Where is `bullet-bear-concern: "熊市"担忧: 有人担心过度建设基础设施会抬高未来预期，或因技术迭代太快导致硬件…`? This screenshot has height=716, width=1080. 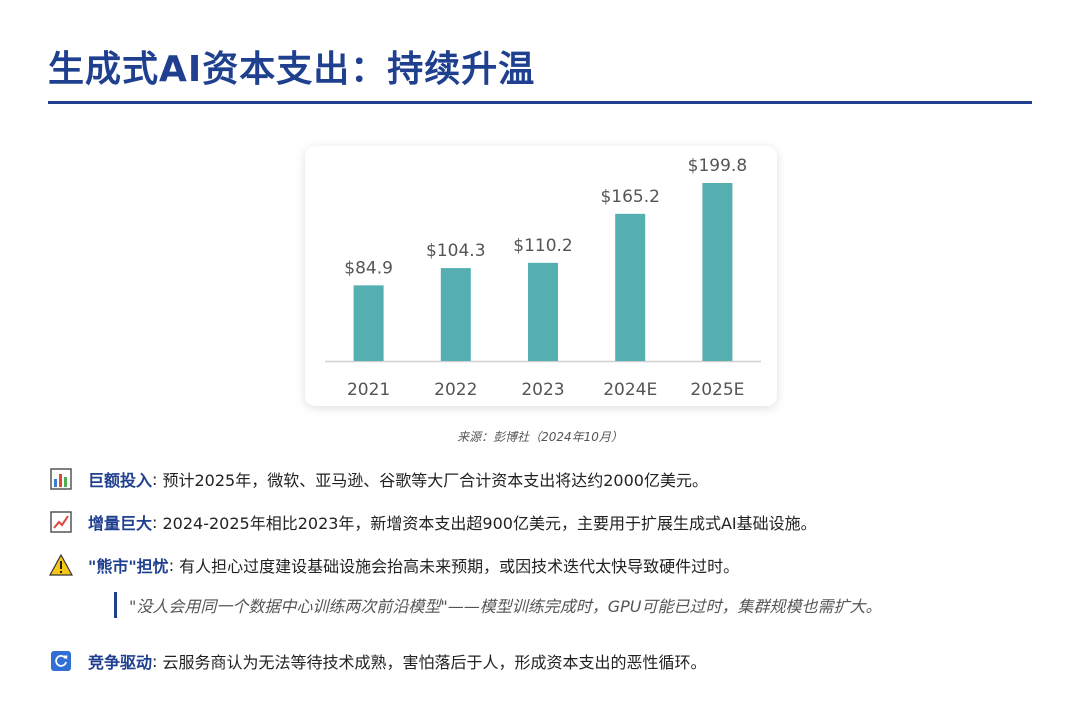
bullet-bear-concern: "熊市"担忧: 有人担心过度建设基础设施会抬高未来预期，或因技术迭代太快导致硬件… is located at coordinates (393, 565).